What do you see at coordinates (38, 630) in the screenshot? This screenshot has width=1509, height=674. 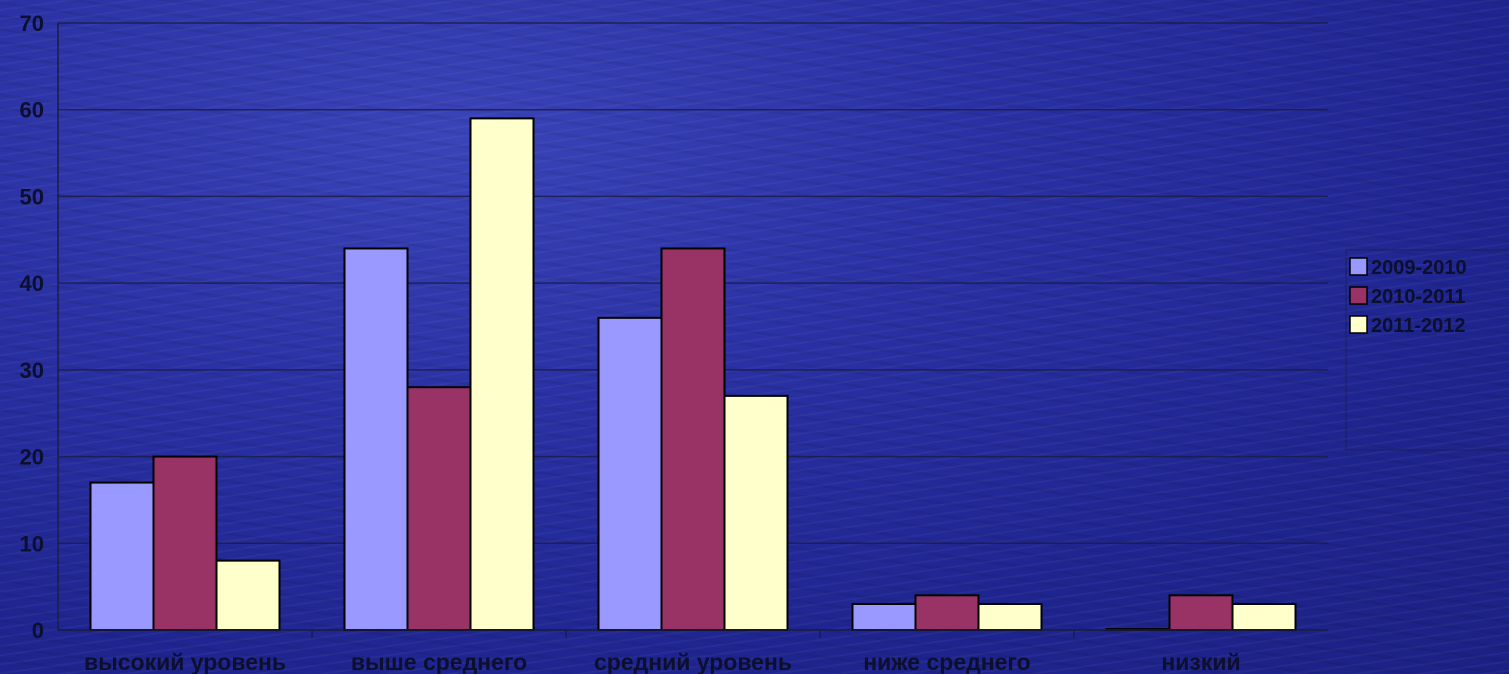 I see `y-tick-label-0: 0` at bounding box center [38, 630].